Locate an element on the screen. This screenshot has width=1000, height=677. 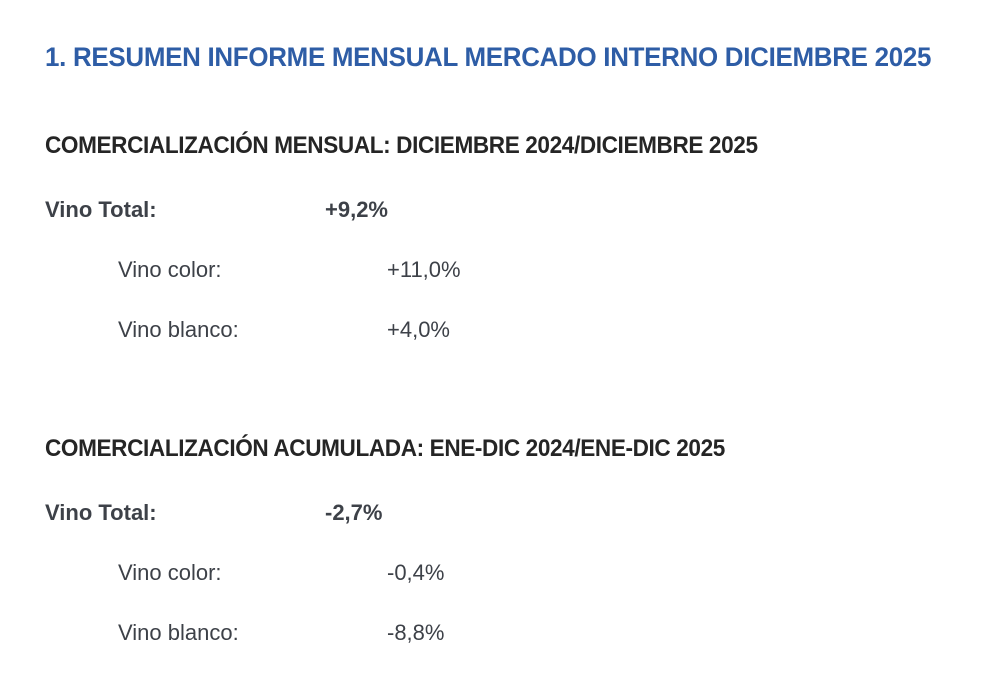
accumulated-total-label: Vino Total: is located at coordinates (101, 512).